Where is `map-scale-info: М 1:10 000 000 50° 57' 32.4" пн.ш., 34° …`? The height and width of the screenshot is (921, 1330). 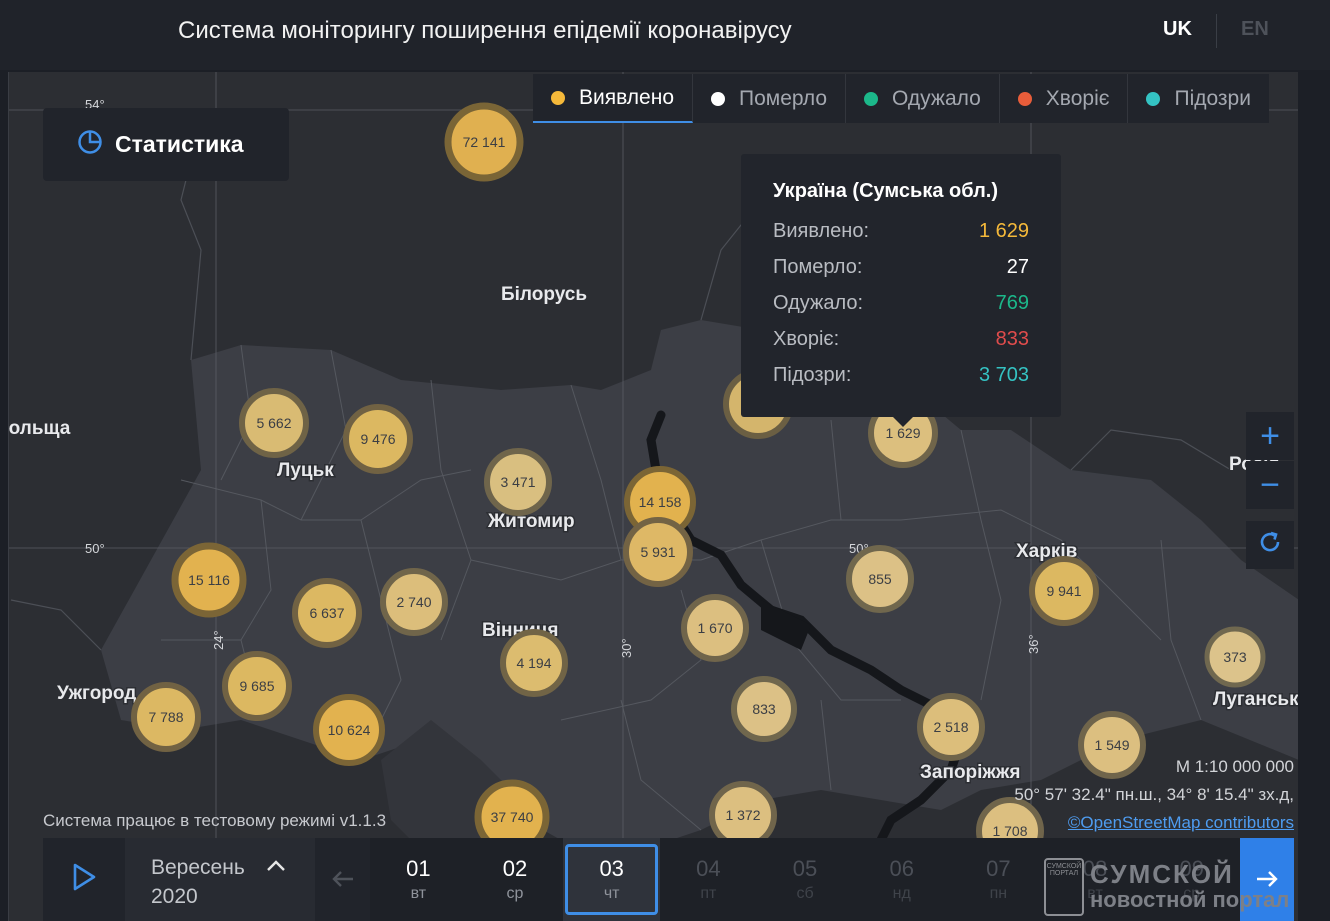
map-scale-info: М 1:10 000 000 50° 57' 32.4" пн.ш., 34° … is located at coordinates (1154, 795).